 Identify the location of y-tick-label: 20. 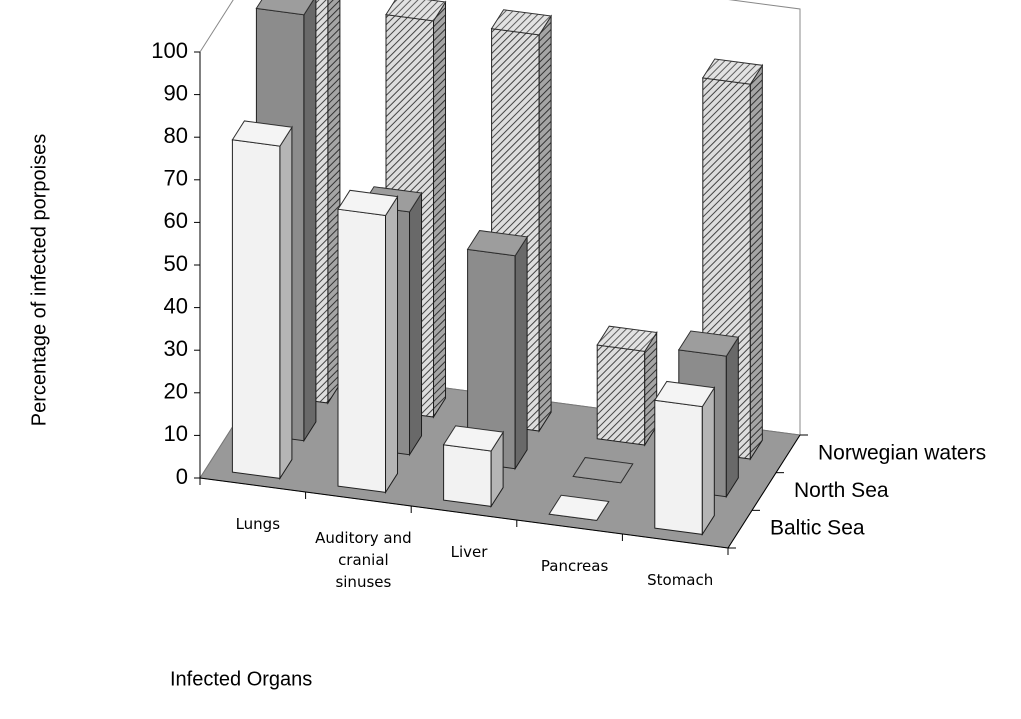
(176, 391).